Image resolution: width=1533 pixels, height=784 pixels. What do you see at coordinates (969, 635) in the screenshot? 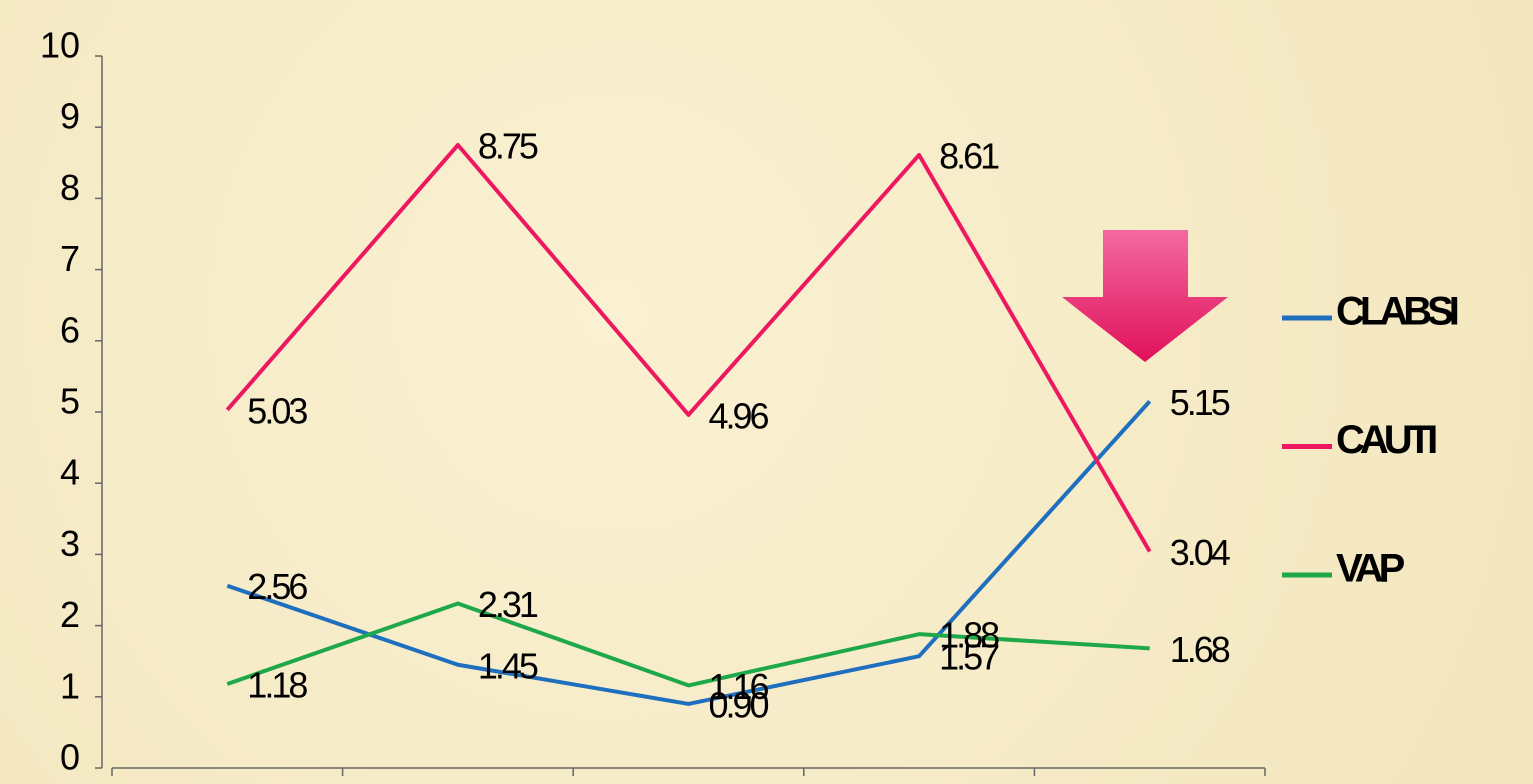
I see `data-label: 1.88` at bounding box center [969, 635].